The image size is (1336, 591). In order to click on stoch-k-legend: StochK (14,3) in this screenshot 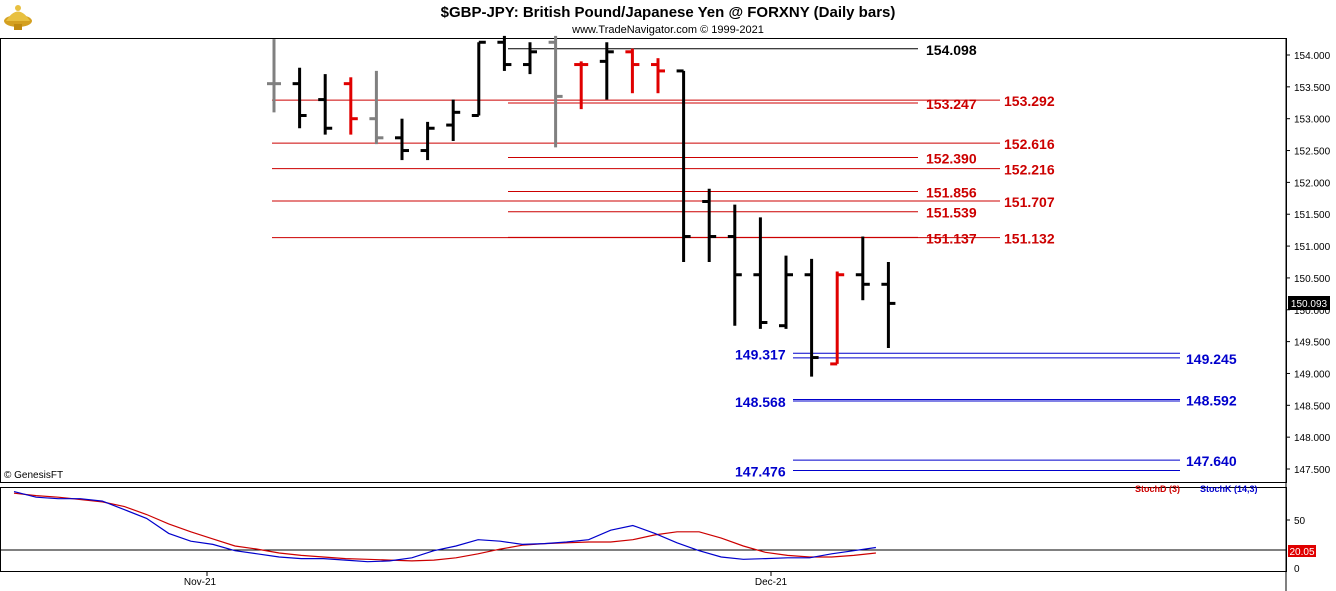, I will do `click(1229, 489)`.